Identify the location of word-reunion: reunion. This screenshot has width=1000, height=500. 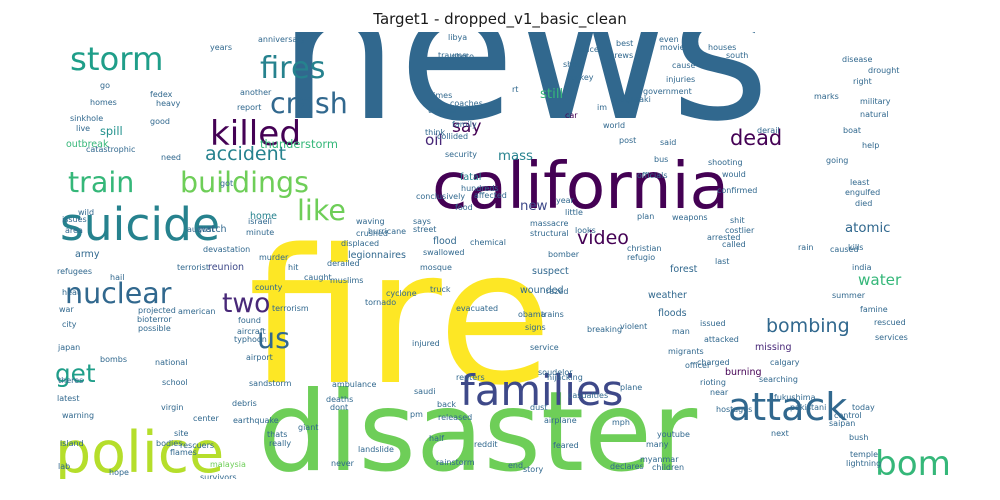
(226, 267).